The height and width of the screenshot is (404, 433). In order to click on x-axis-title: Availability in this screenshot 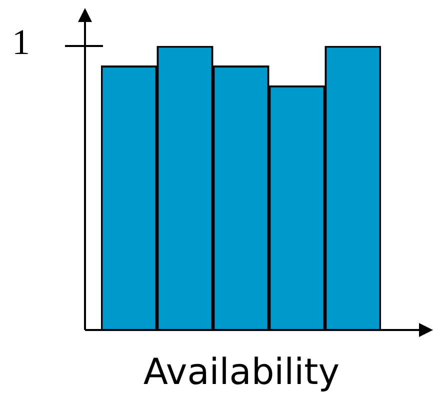, I will do `click(241, 372)`.